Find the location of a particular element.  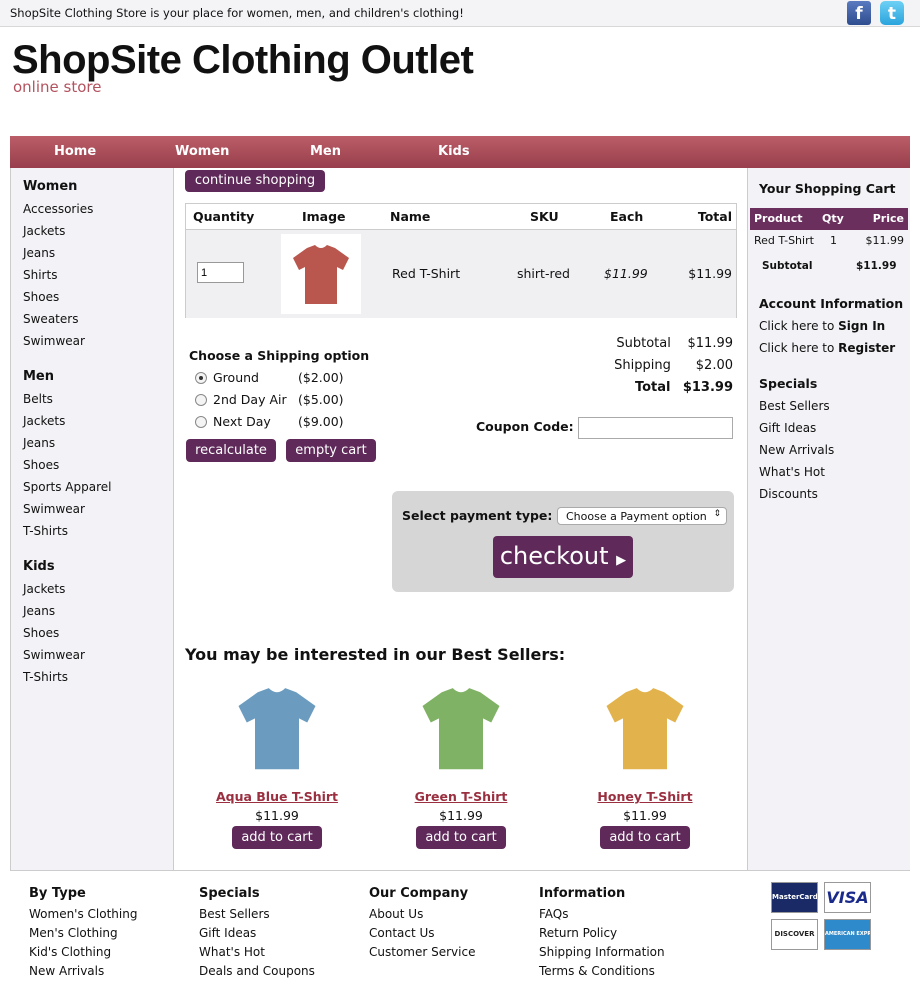

footer-link: Women's Clothing is located at coordinates (83, 914).